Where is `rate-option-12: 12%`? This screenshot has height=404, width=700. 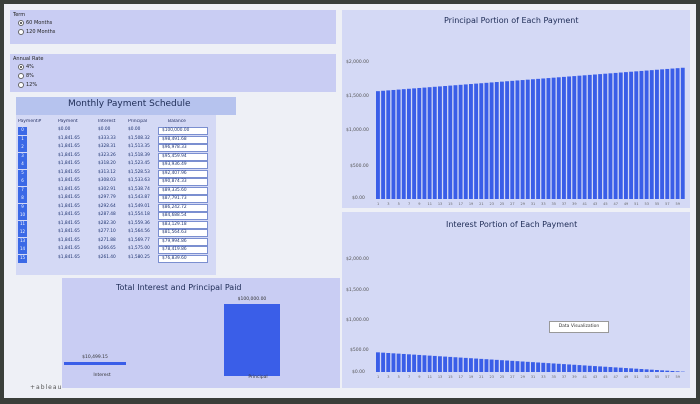 rate-option-12: 12% is located at coordinates (32, 85).